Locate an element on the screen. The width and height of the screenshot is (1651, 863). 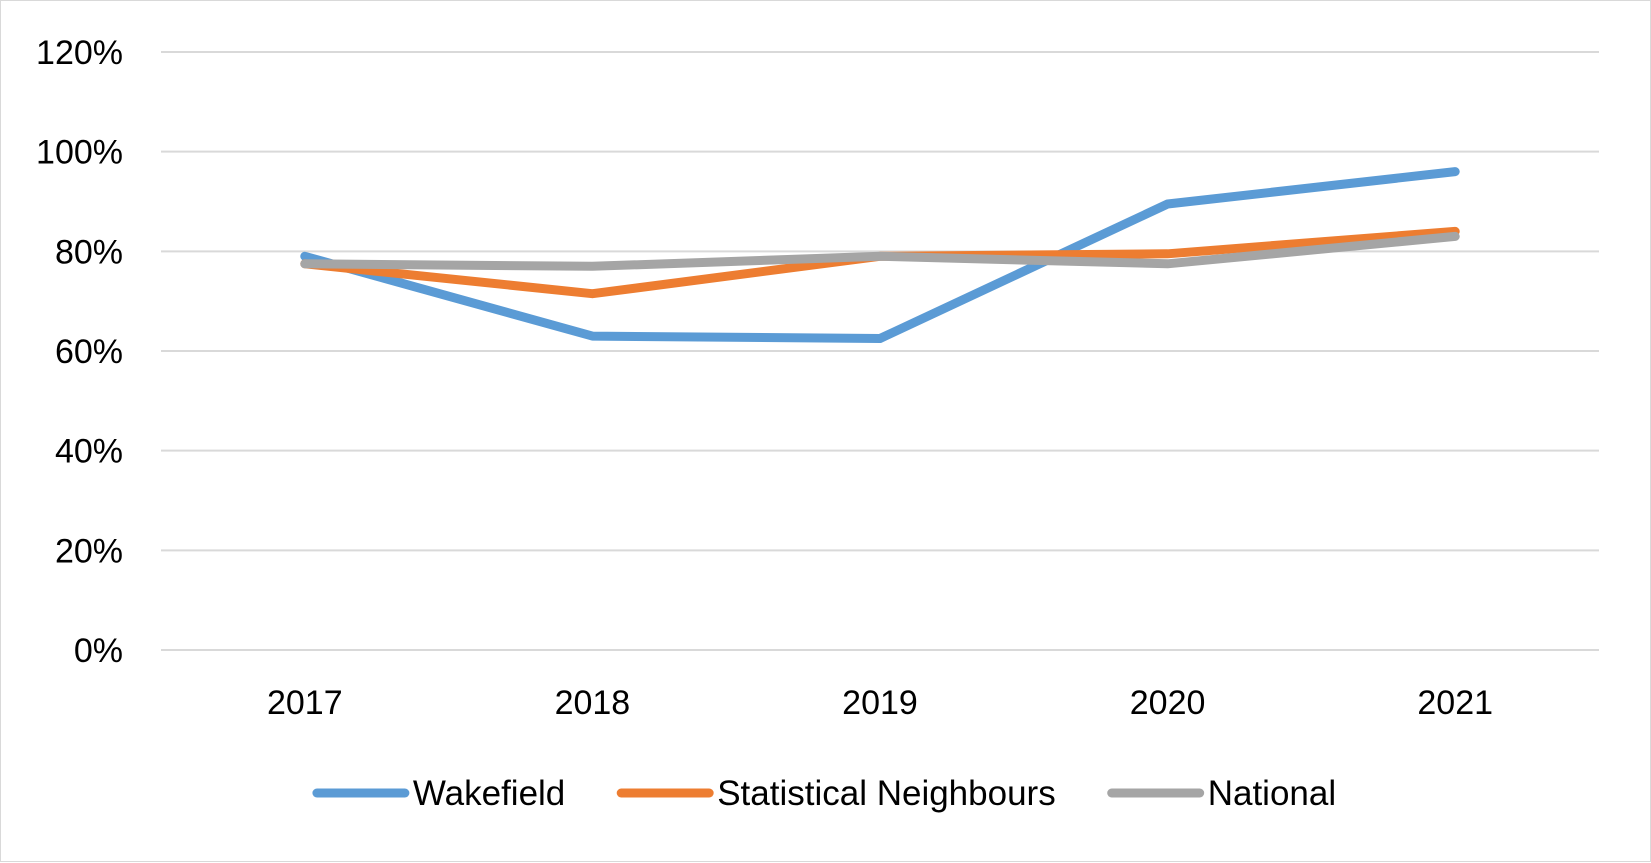
y-tick-label: 20% is located at coordinates (89, 551).